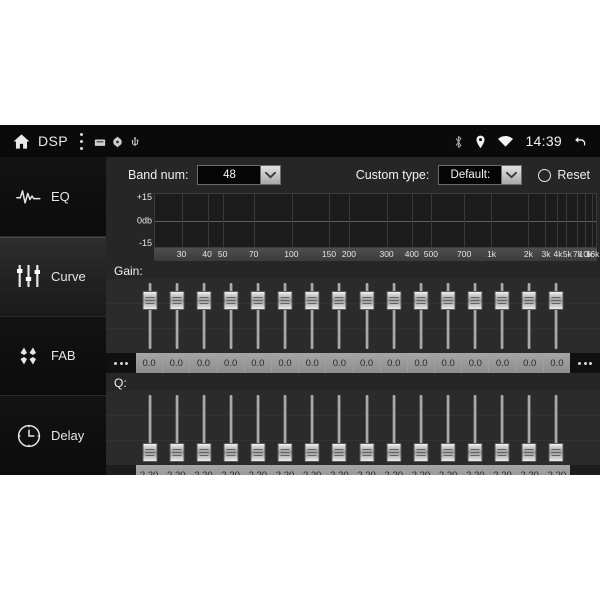  I want to click on band-num-dropdown: 48, so click(239, 175).